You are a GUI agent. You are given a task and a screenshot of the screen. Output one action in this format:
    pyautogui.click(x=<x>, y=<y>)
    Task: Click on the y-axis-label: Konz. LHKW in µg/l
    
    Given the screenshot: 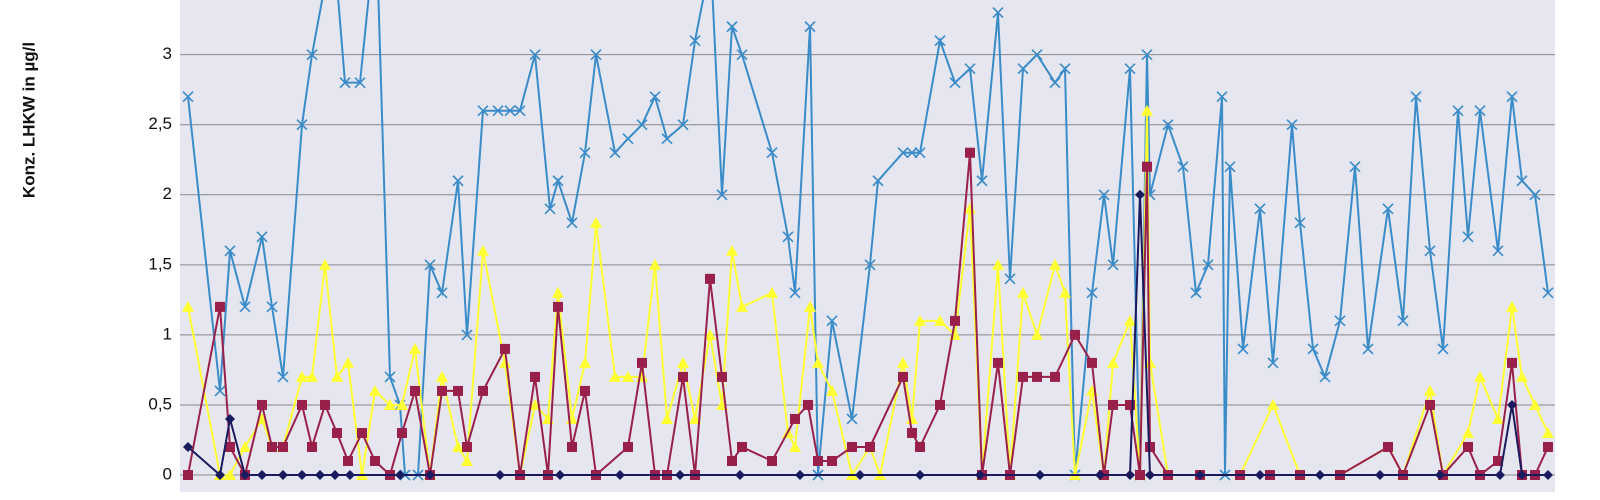 What is the action you would take?
    pyautogui.click(x=28, y=120)
    